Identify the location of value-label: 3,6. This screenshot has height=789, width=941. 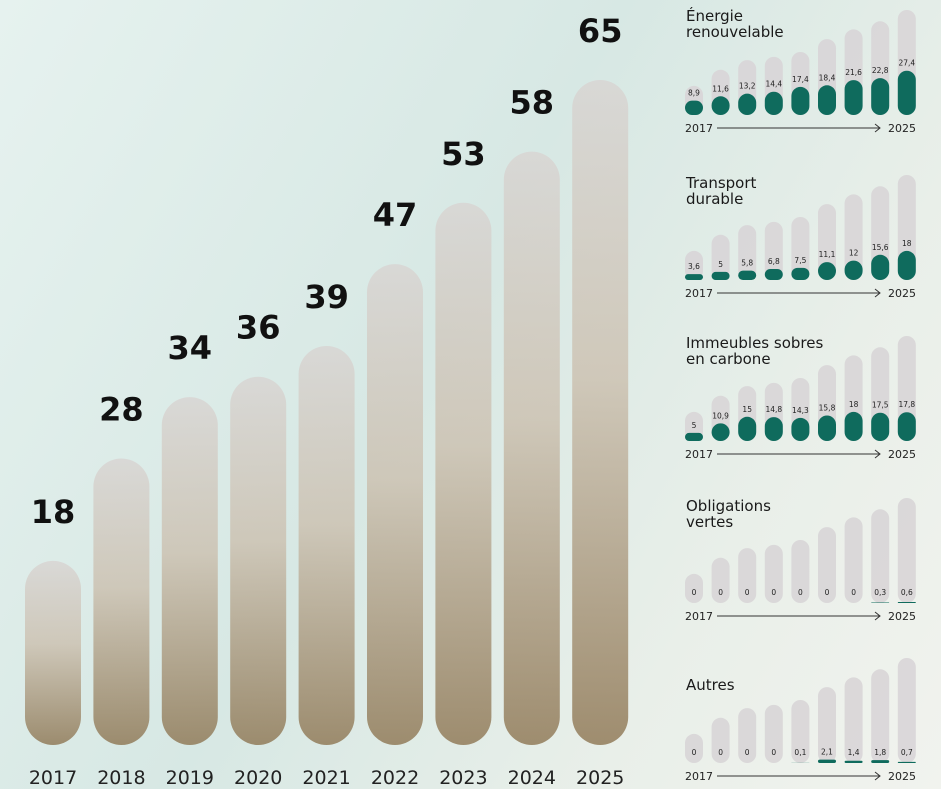
(694, 266).